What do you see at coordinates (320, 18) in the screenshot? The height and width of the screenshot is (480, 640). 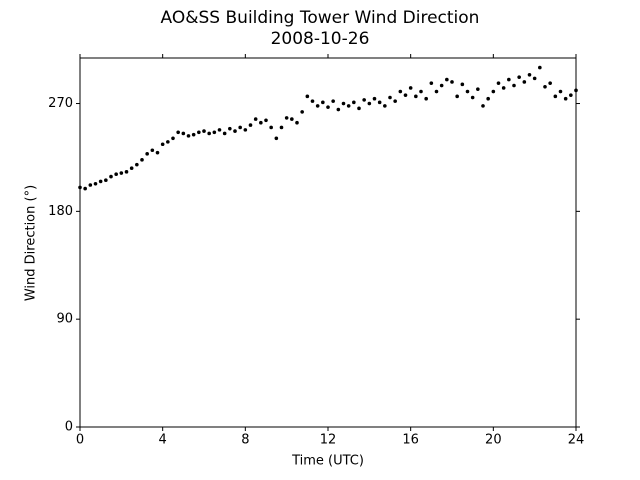 I see `chart-title: AO&SS Building Tower Wind Direction` at bounding box center [320, 18].